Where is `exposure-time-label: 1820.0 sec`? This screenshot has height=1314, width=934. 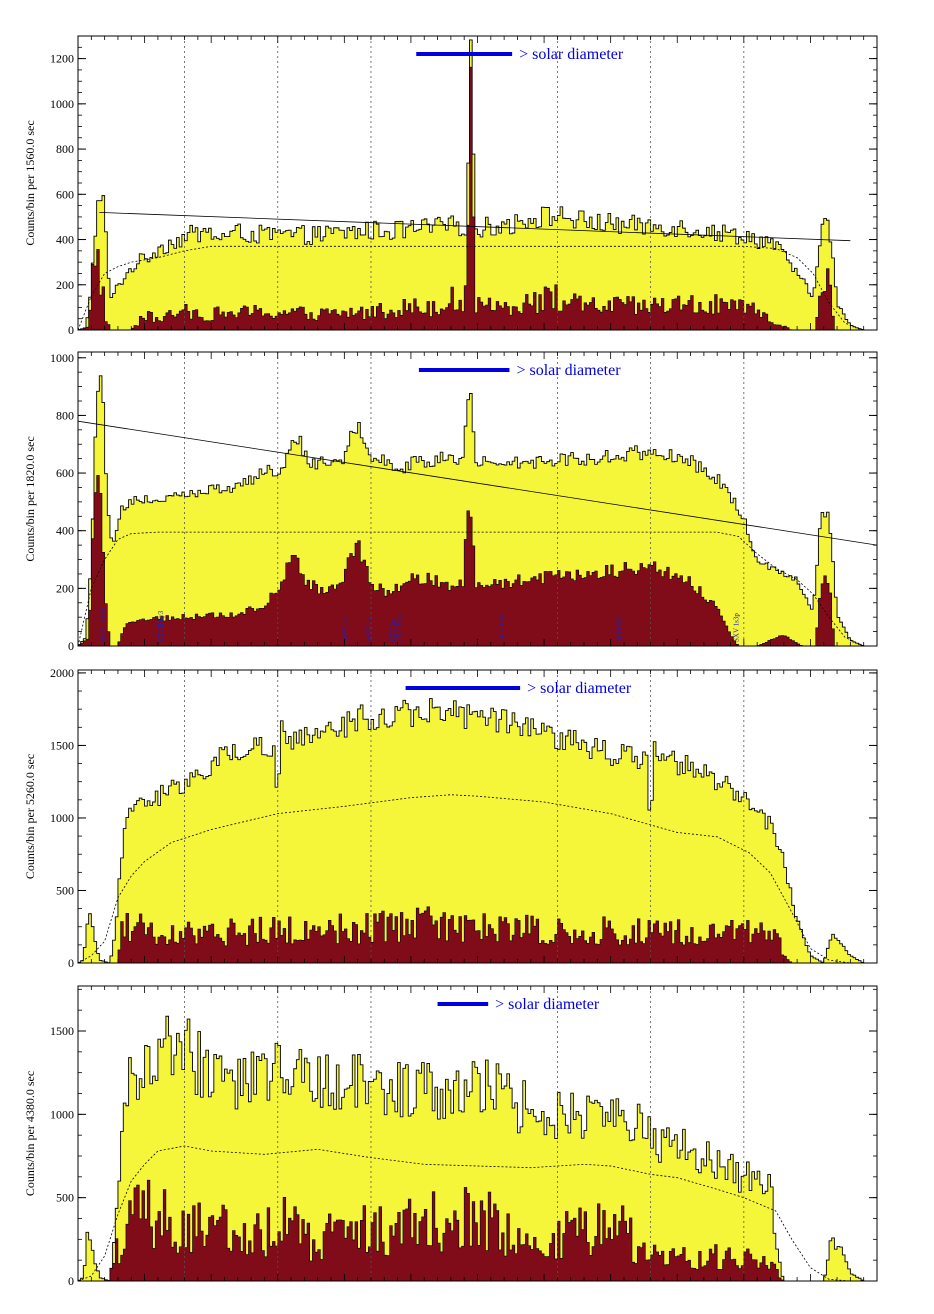
exposure-time-label: 1820.0 sec is located at coordinates (30, 461).